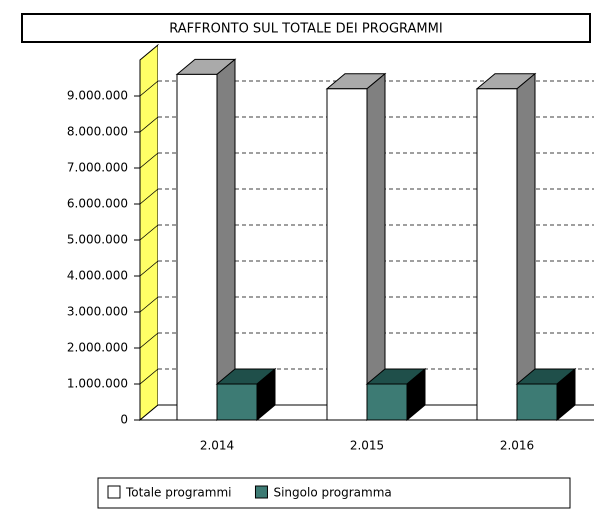  I want to click on y-tick-label: 6.000.000, so click(97, 204).